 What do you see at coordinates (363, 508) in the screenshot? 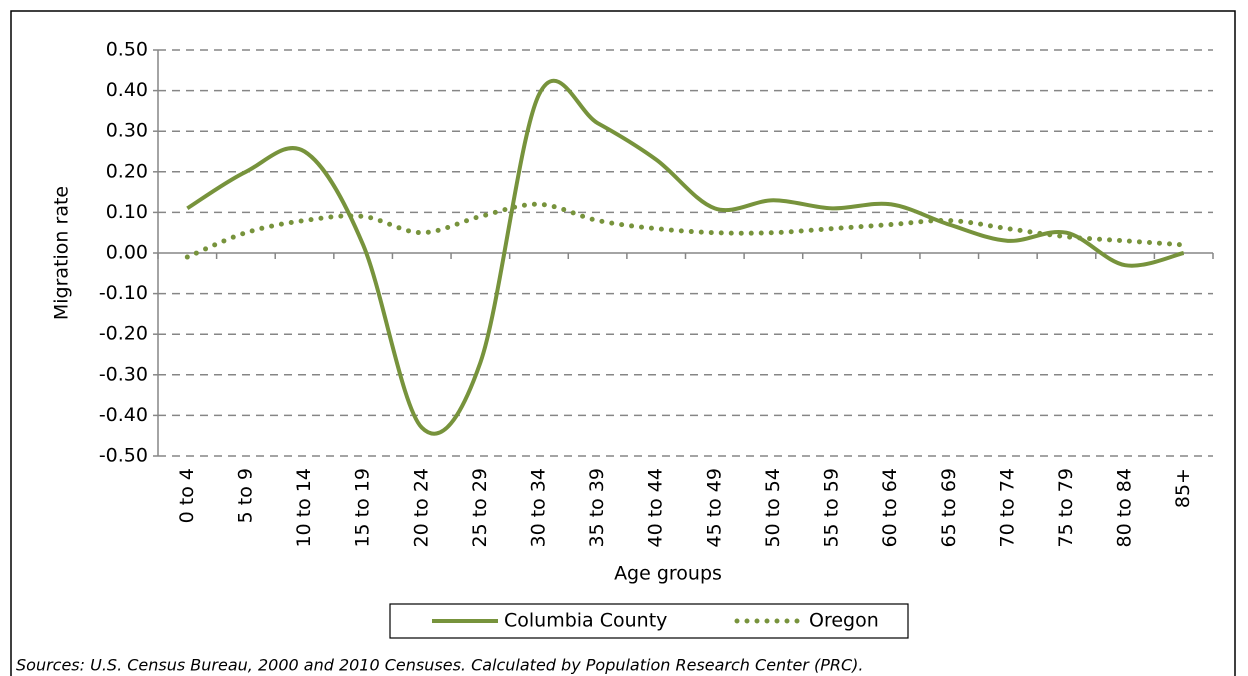
I see `x-tick-label: 15 to 19` at bounding box center [363, 508].